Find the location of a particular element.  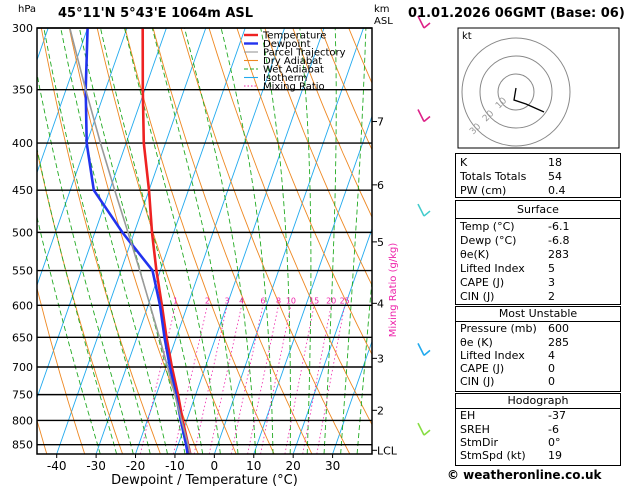

pressure-unit-label: hPa is located at coordinates (27, 9).